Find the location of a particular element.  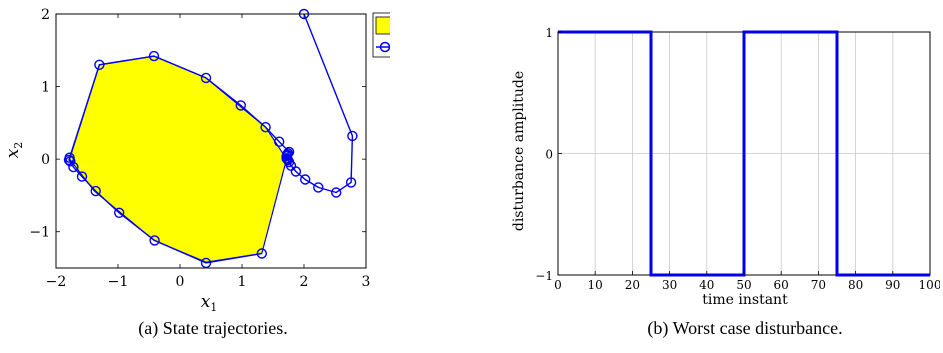

x-tick-label: 60 is located at coordinates (781, 285).